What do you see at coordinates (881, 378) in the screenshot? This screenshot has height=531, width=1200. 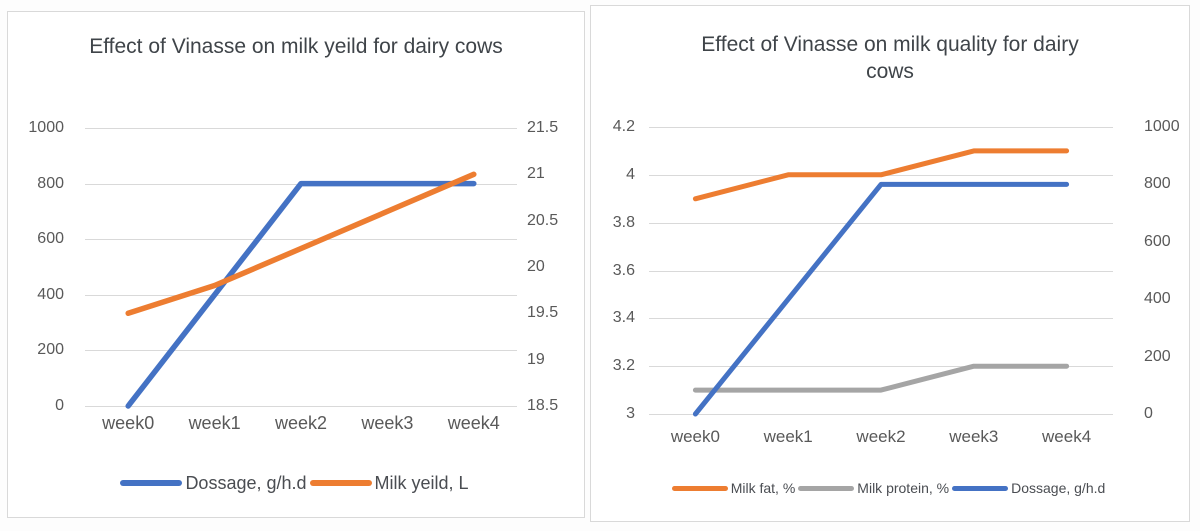 I see `series-line-milk-protein` at bounding box center [881, 378].